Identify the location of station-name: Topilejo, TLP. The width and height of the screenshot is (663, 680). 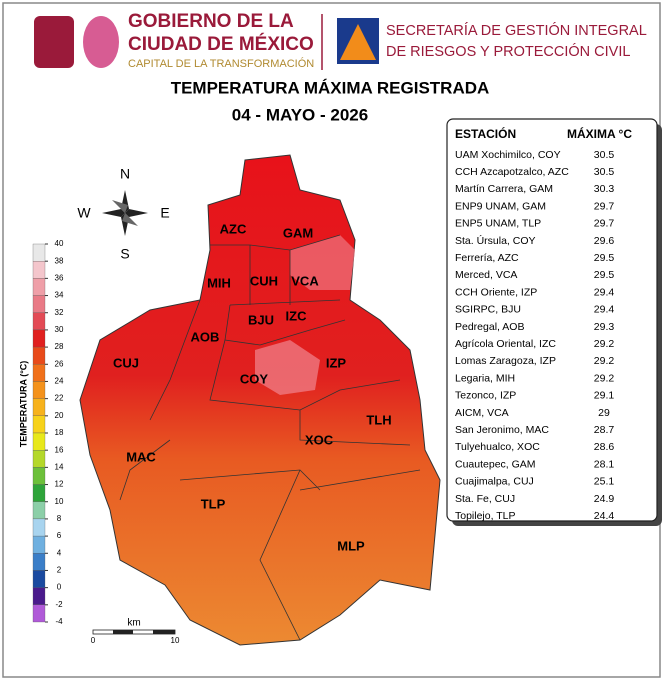
(485, 516).